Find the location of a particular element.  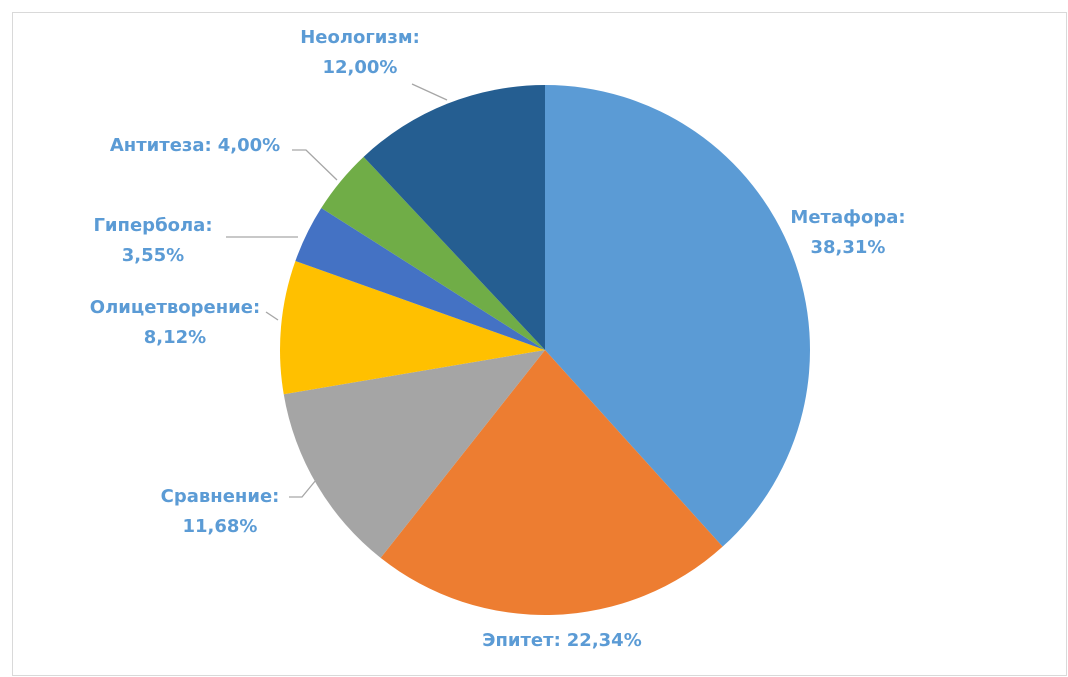

value-label: 8,12% is located at coordinates (175, 337).